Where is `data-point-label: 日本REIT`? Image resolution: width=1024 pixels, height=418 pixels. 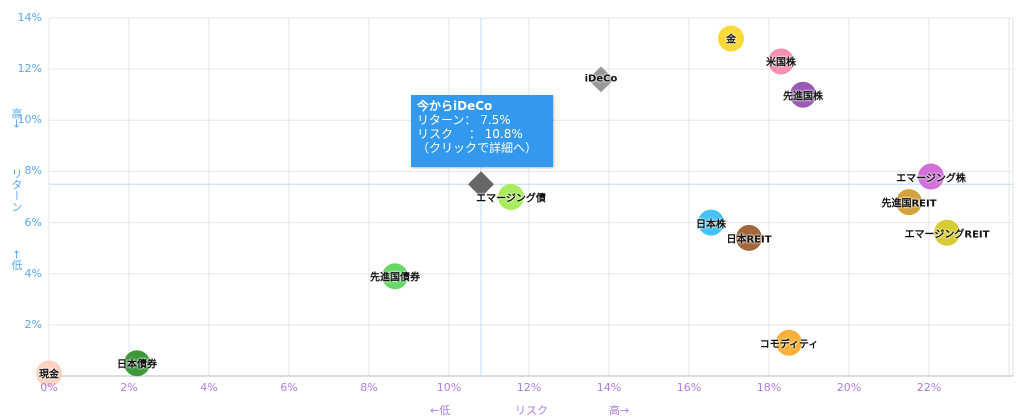 data-point-label: 日本REIT is located at coordinates (749, 240).